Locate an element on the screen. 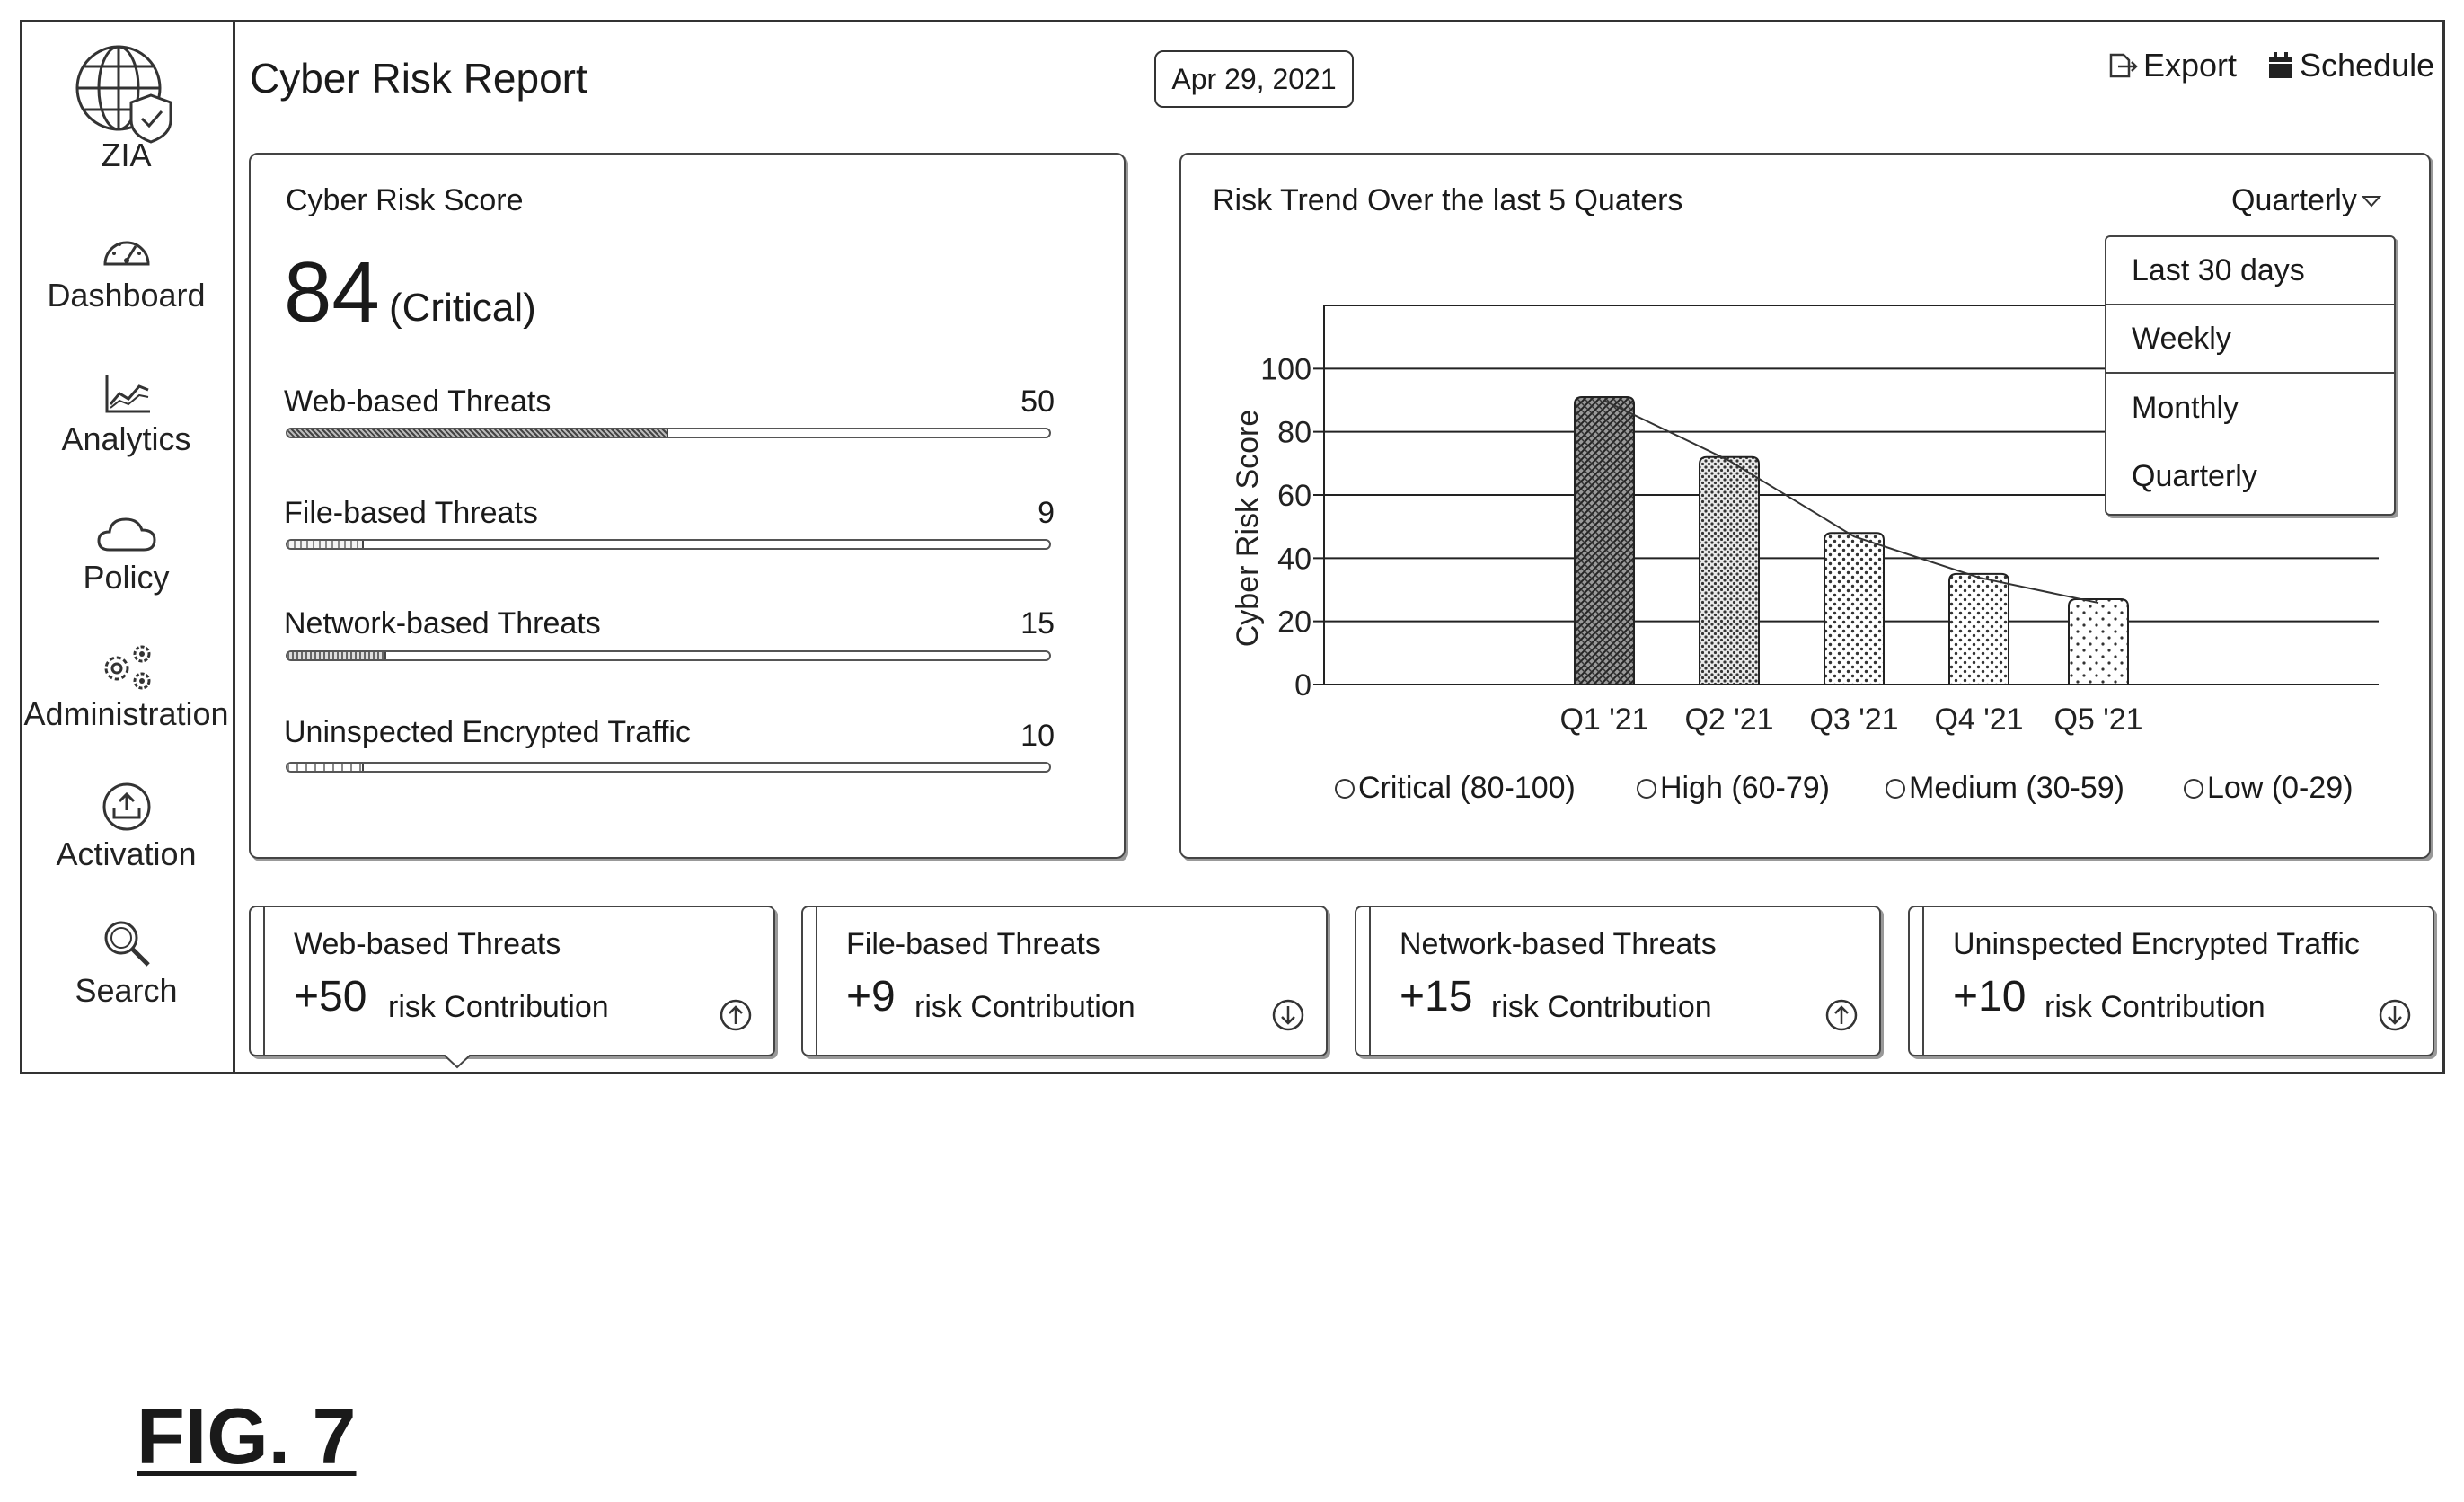 The height and width of the screenshot is (1502, 2464). period-select: Quarterly is located at coordinates (2306, 201).